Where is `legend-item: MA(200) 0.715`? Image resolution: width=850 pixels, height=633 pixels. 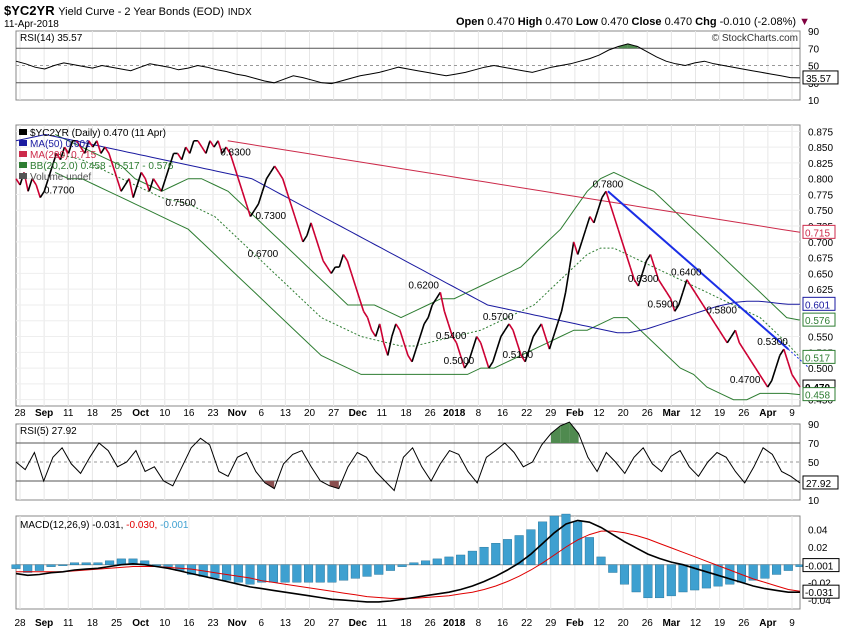 legend-item: MA(200) 0.715 is located at coordinates (63, 155).